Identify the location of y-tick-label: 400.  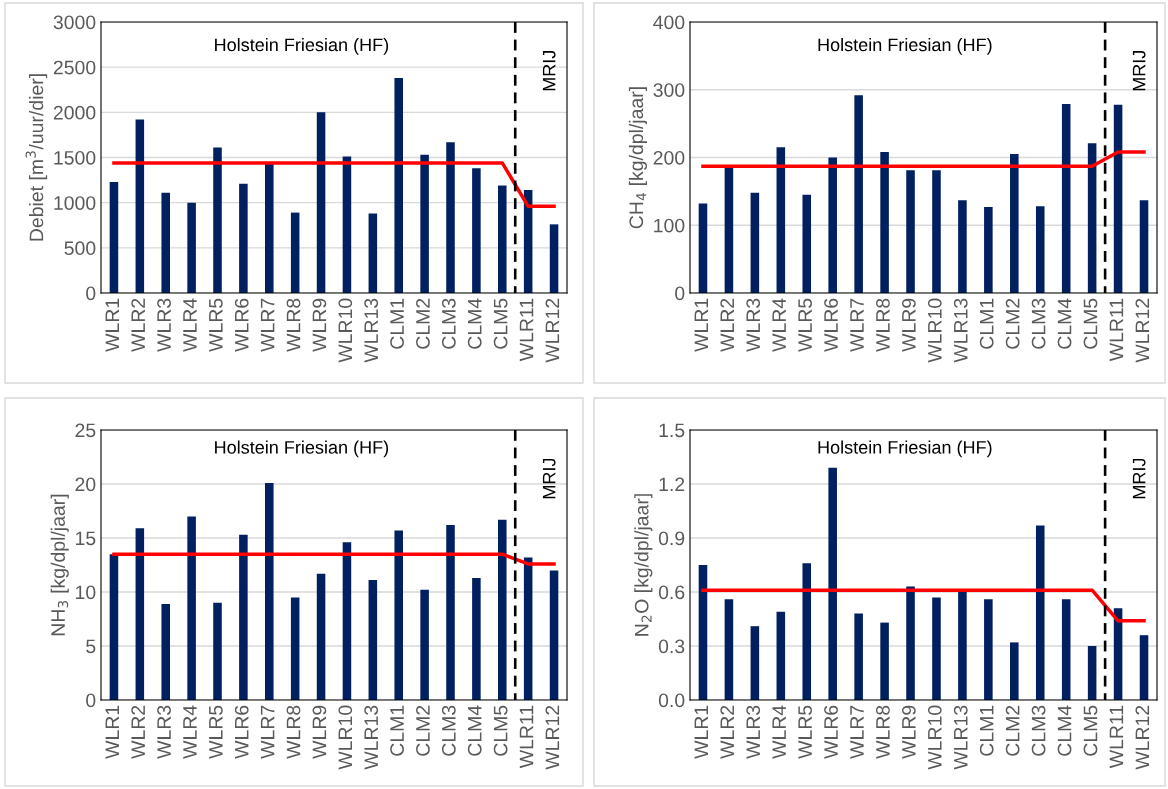
(669, 22).